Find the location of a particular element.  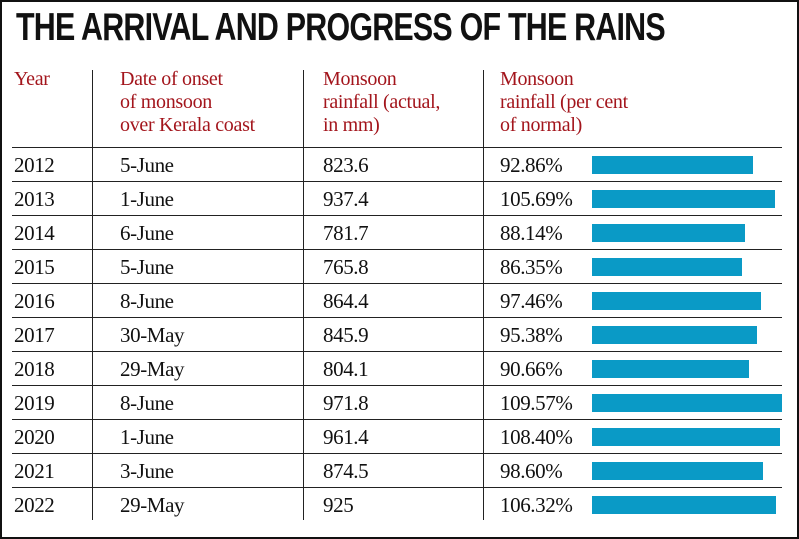

header-percent: Monsoon rainfall (per cent of normal) is located at coordinates (564, 102).